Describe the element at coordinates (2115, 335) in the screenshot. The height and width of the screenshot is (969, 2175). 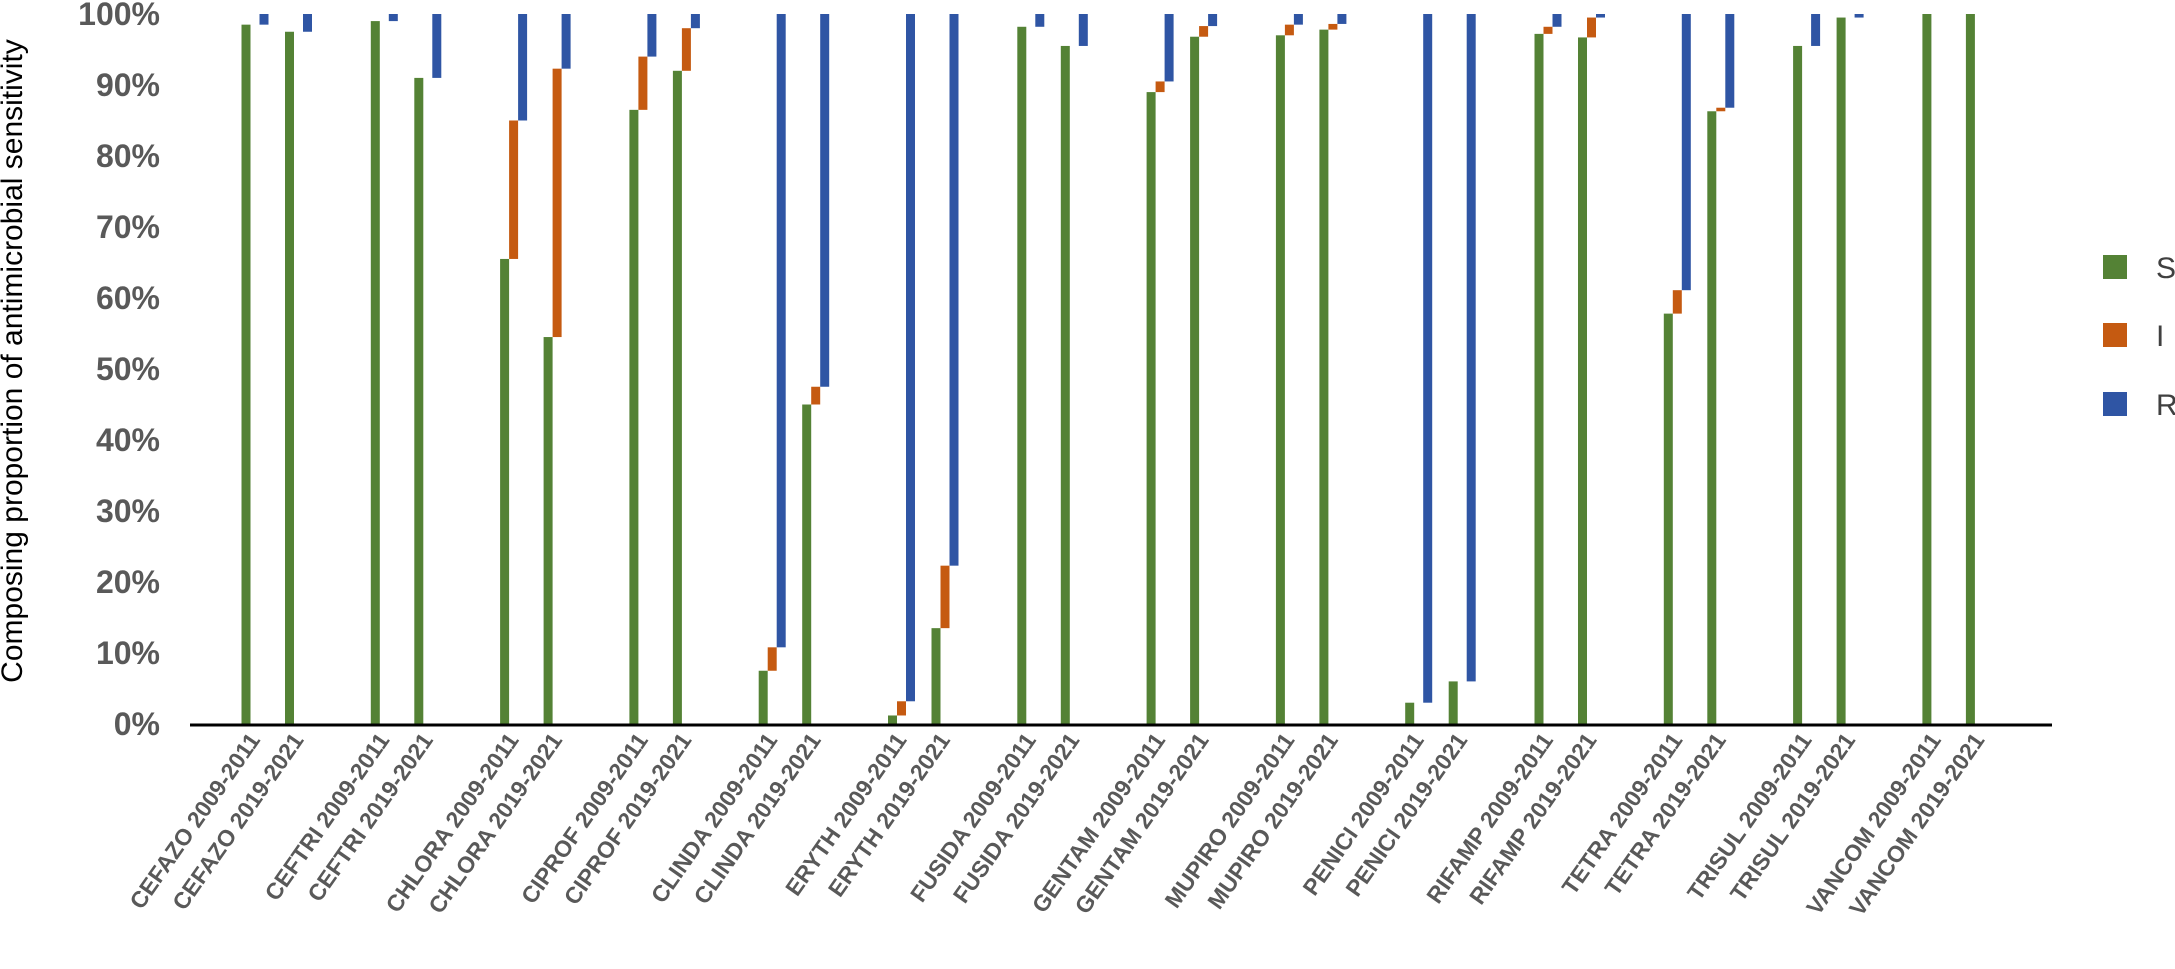
I see `legend-swatch-i` at that location.